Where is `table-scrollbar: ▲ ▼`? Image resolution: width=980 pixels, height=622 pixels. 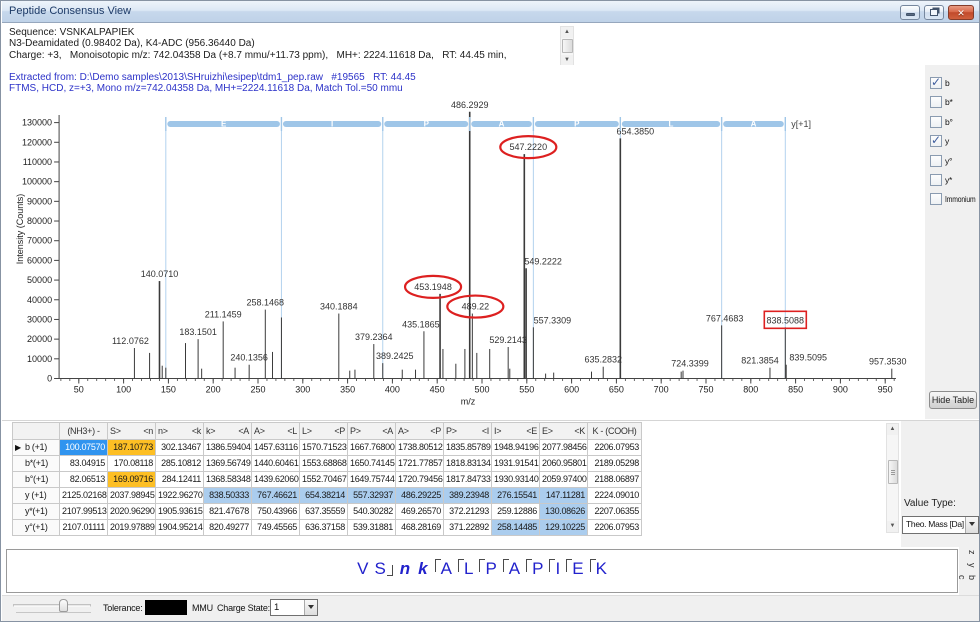 table-scrollbar: ▲ ▼ is located at coordinates (892, 478).